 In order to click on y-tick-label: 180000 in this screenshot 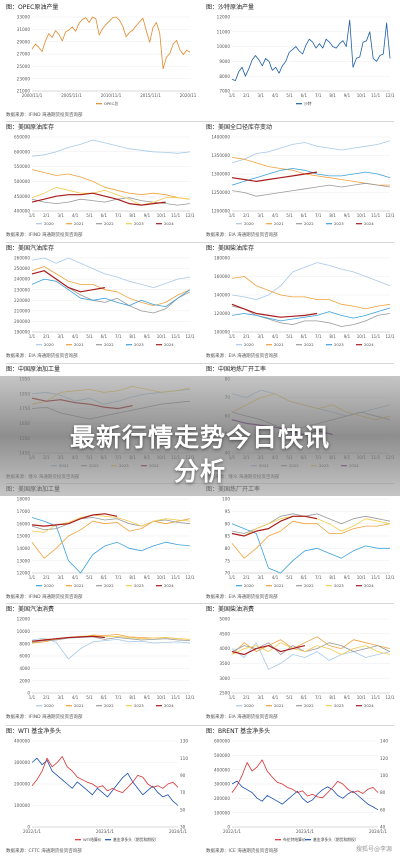, I will do `click(222, 258)`.